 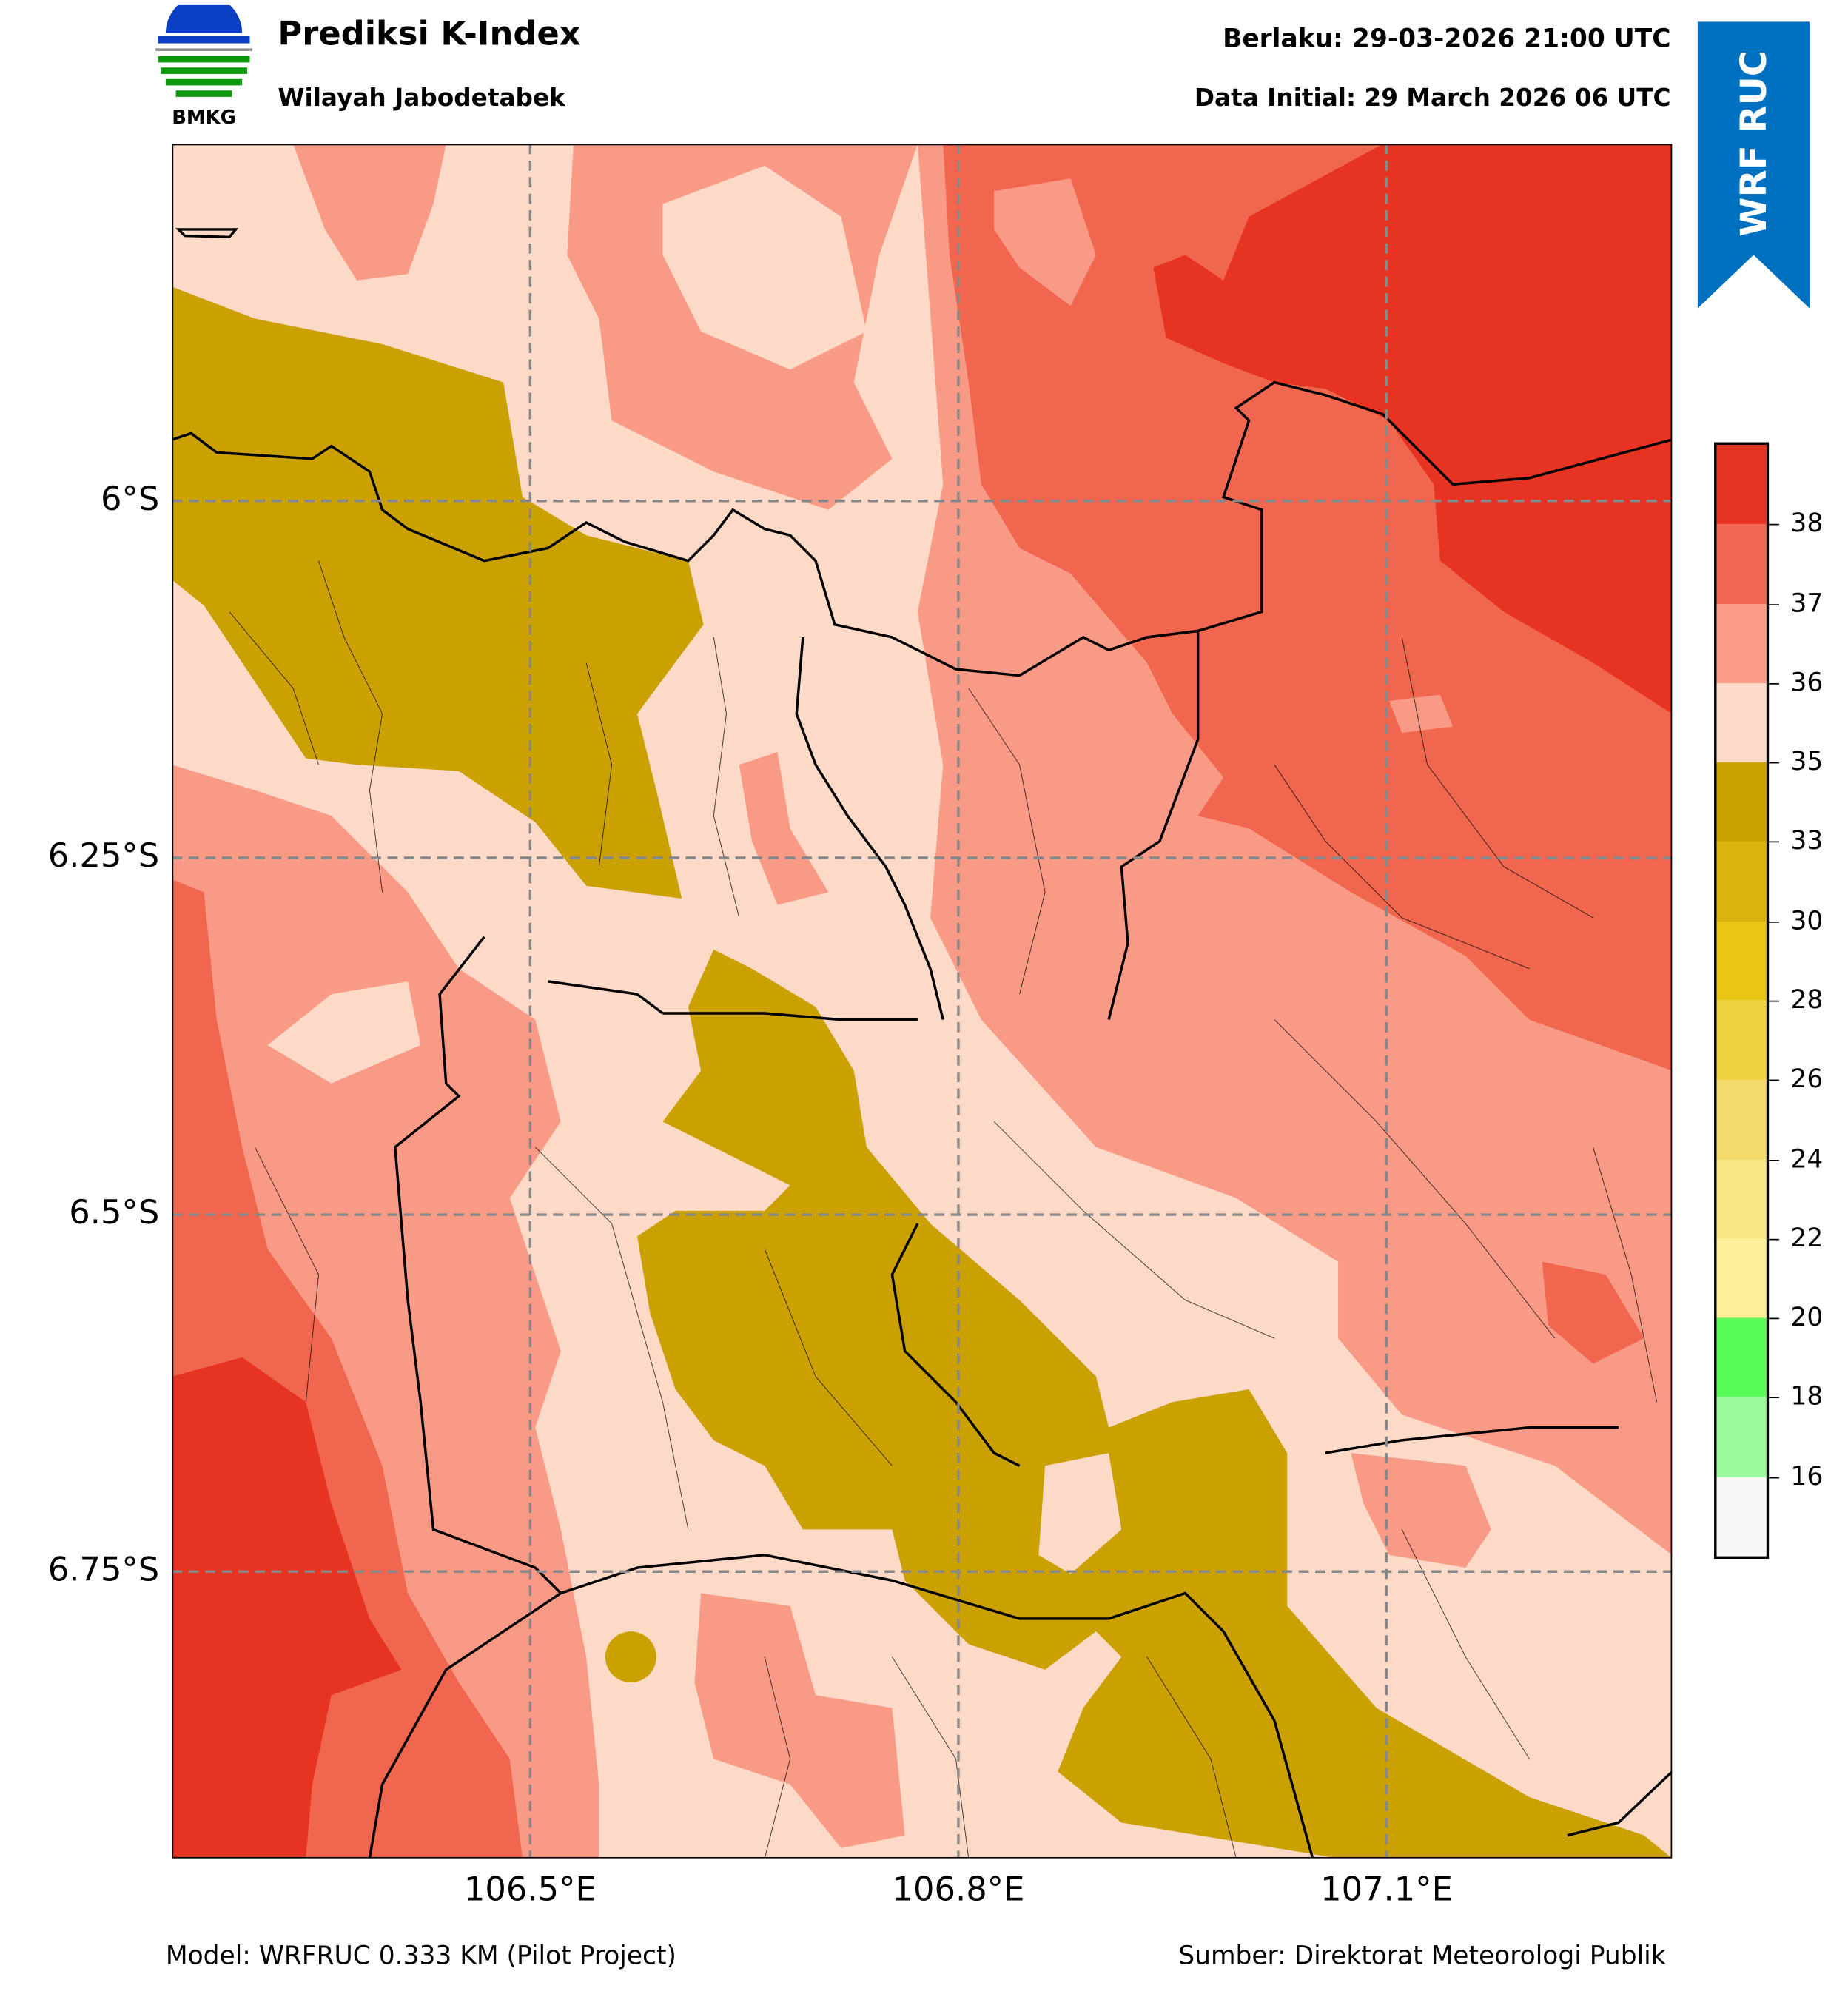 What do you see at coordinates (1807, 1158) in the screenshot?
I see `colorbar-label: 24` at bounding box center [1807, 1158].